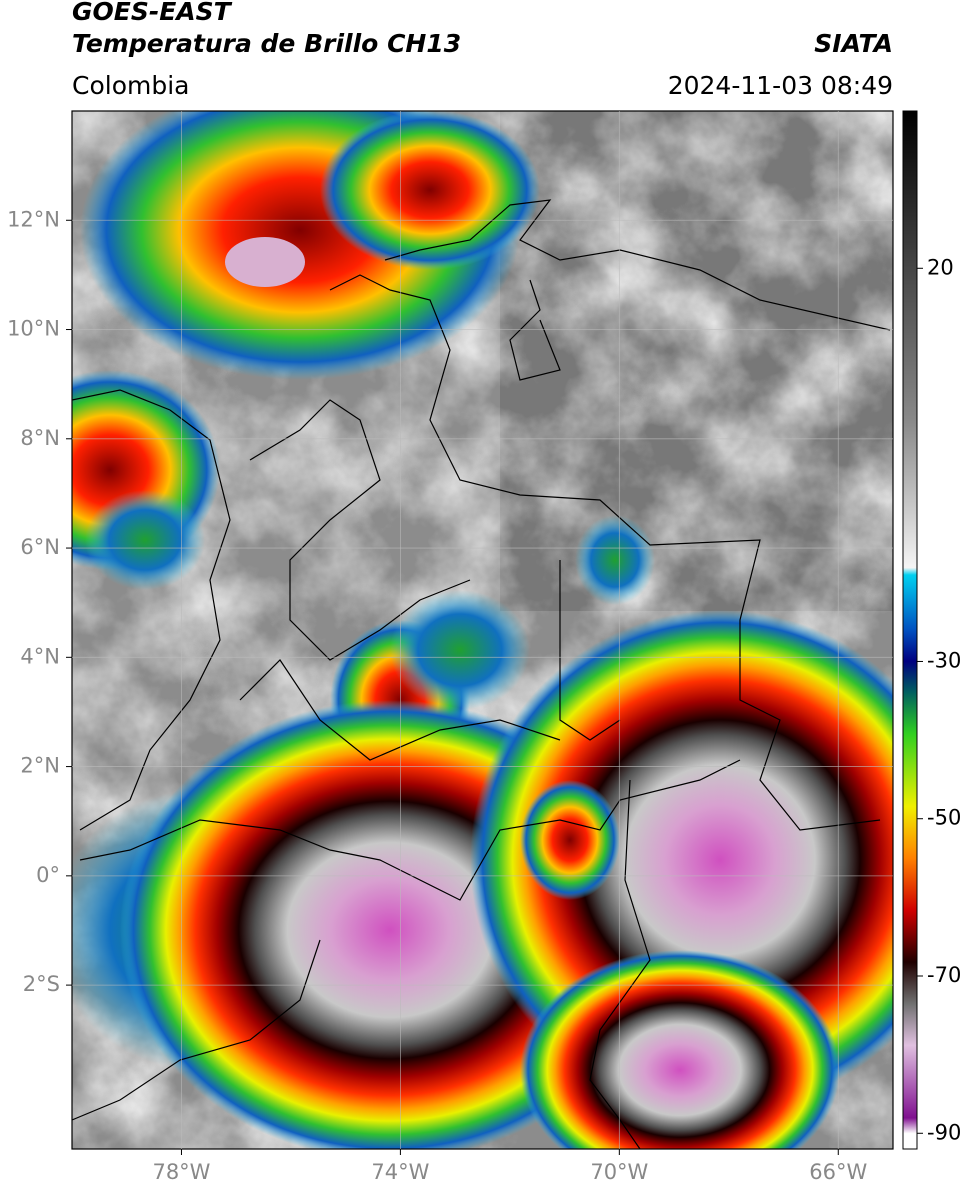 The height and width of the screenshot is (1190, 966). I want to click on x-tick-label: 78°W, so click(181, 1172).